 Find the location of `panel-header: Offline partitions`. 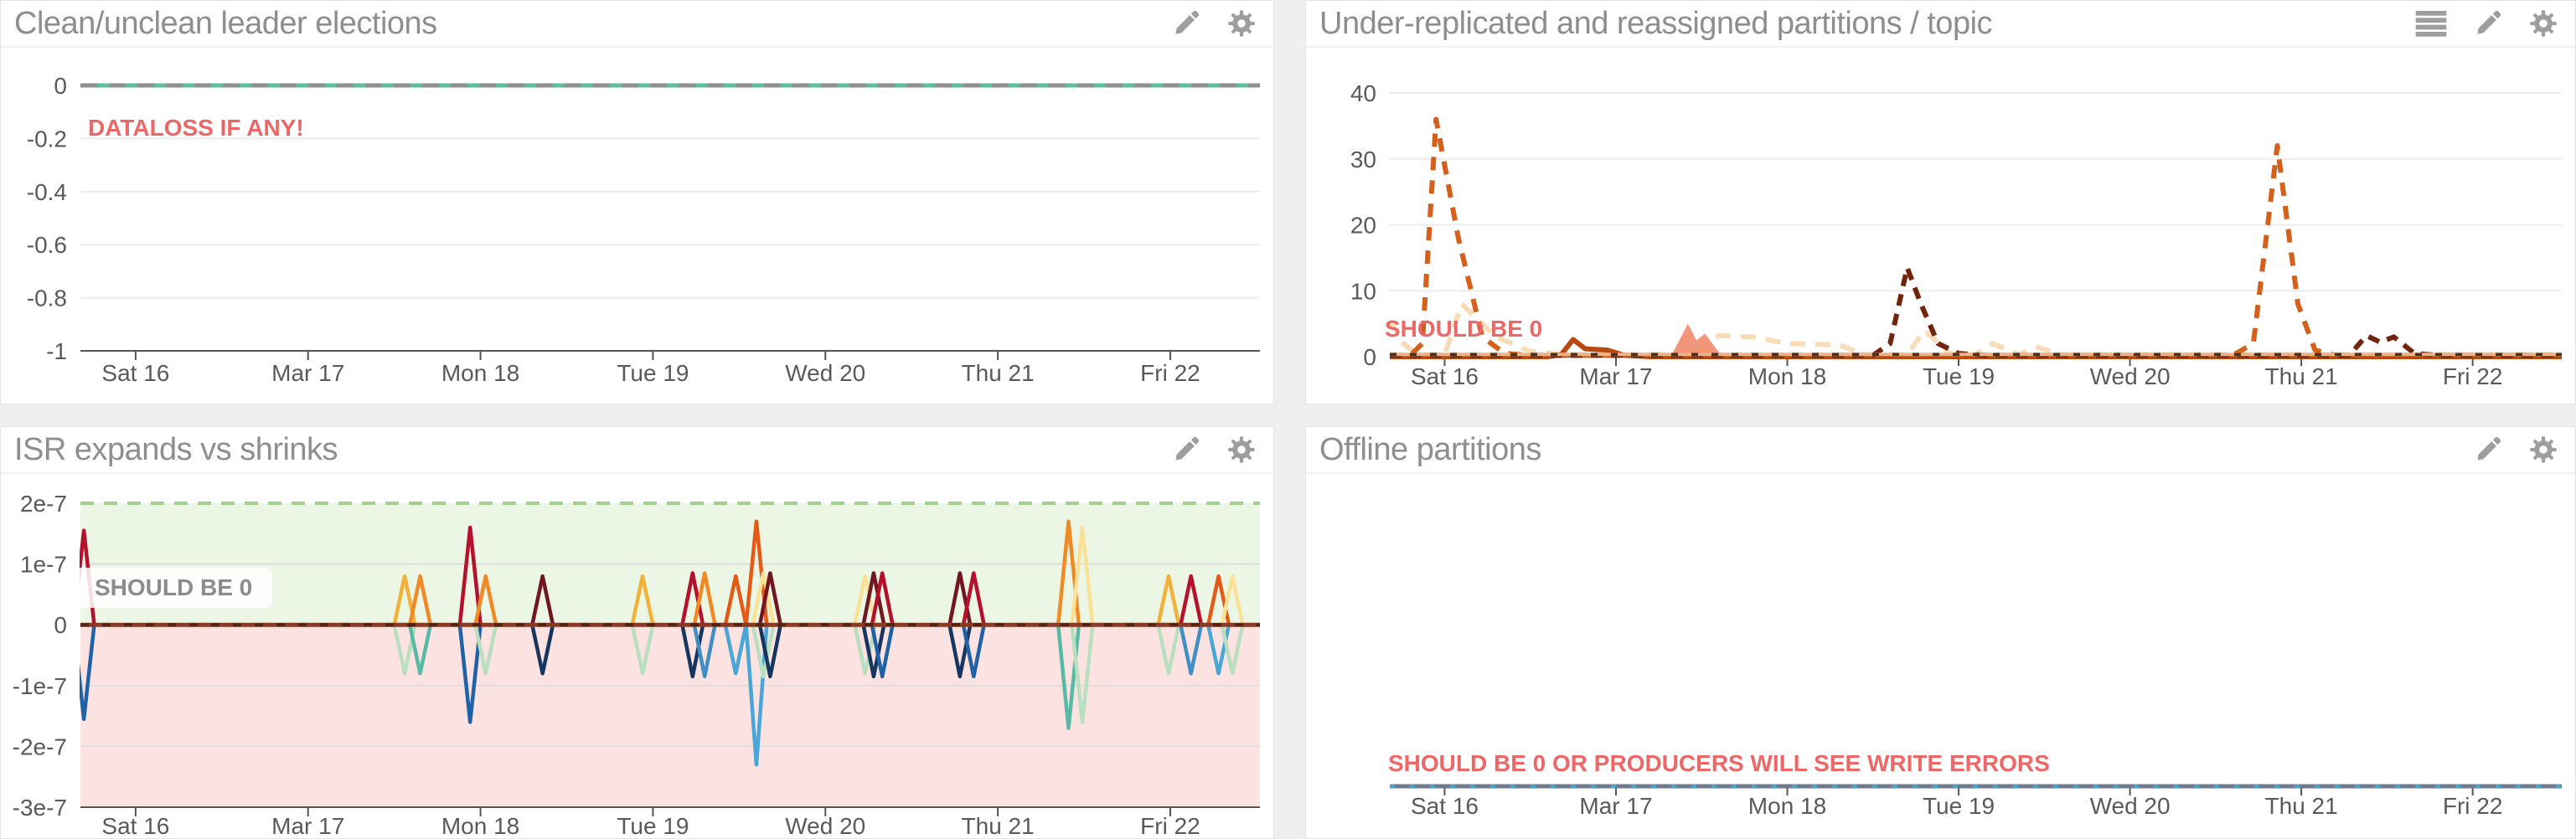

panel-header: Offline partitions is located at coordinates (1940, 450).